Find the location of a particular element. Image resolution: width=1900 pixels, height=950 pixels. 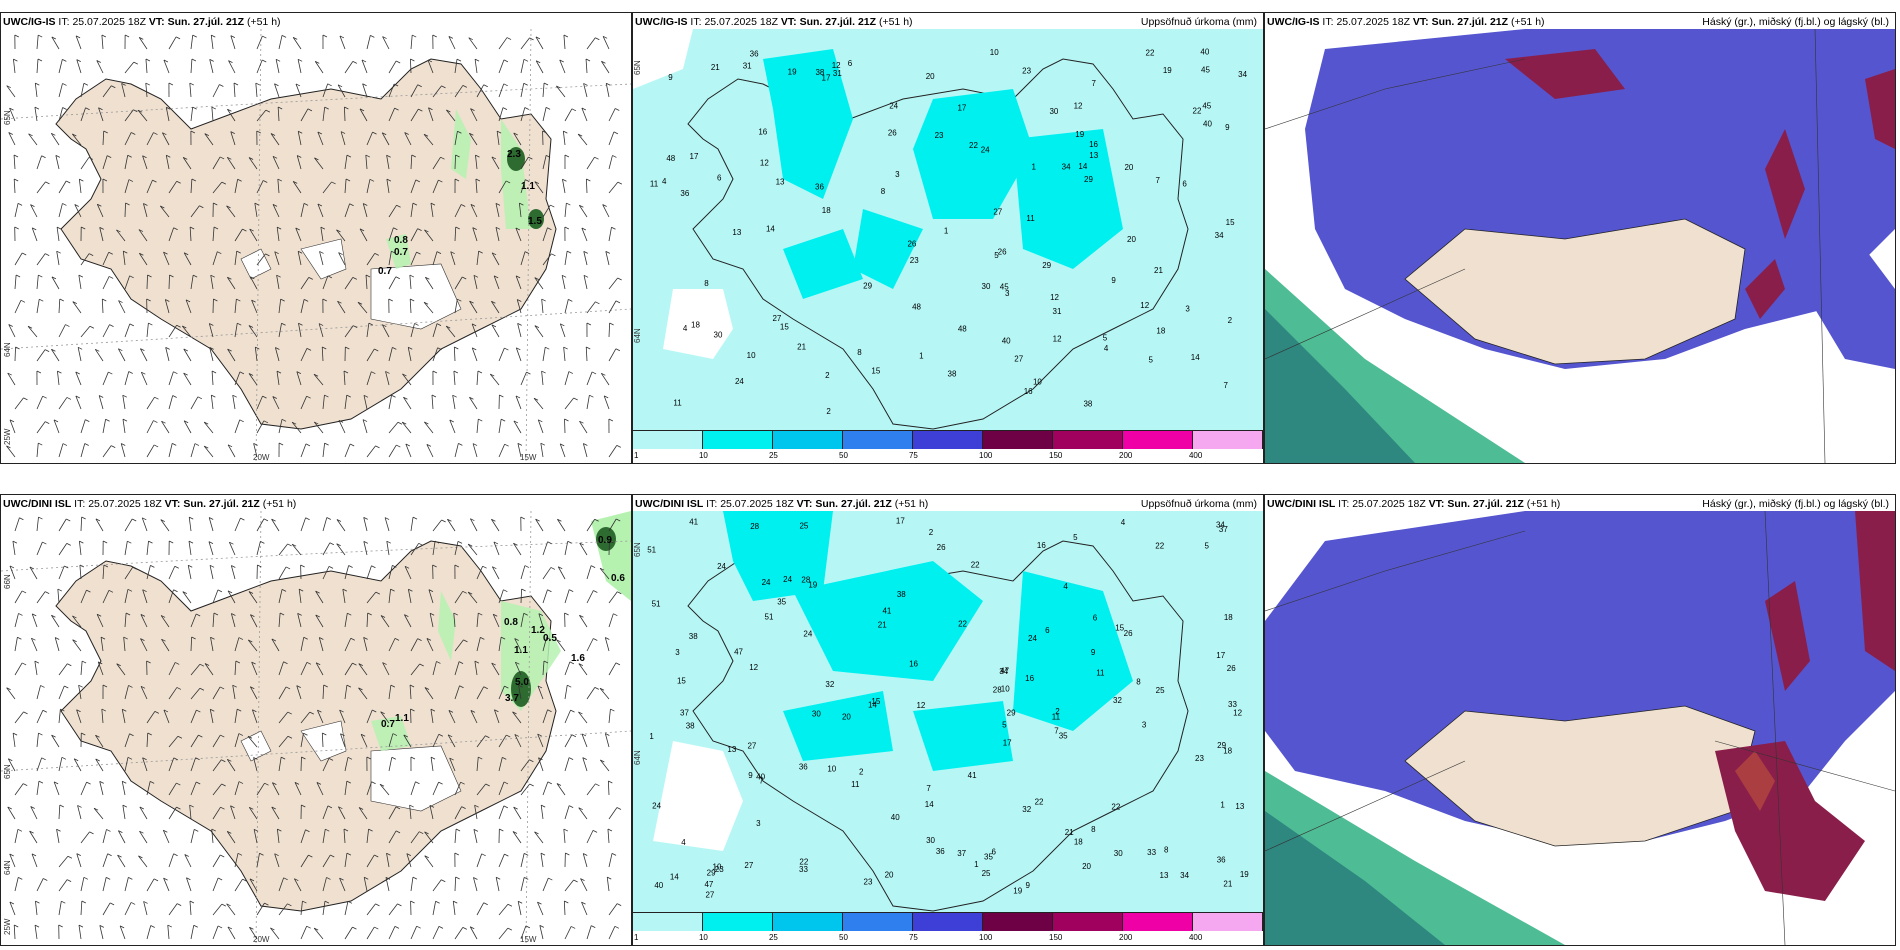

precip-value: 33 is located at coordinates (1151, 852).